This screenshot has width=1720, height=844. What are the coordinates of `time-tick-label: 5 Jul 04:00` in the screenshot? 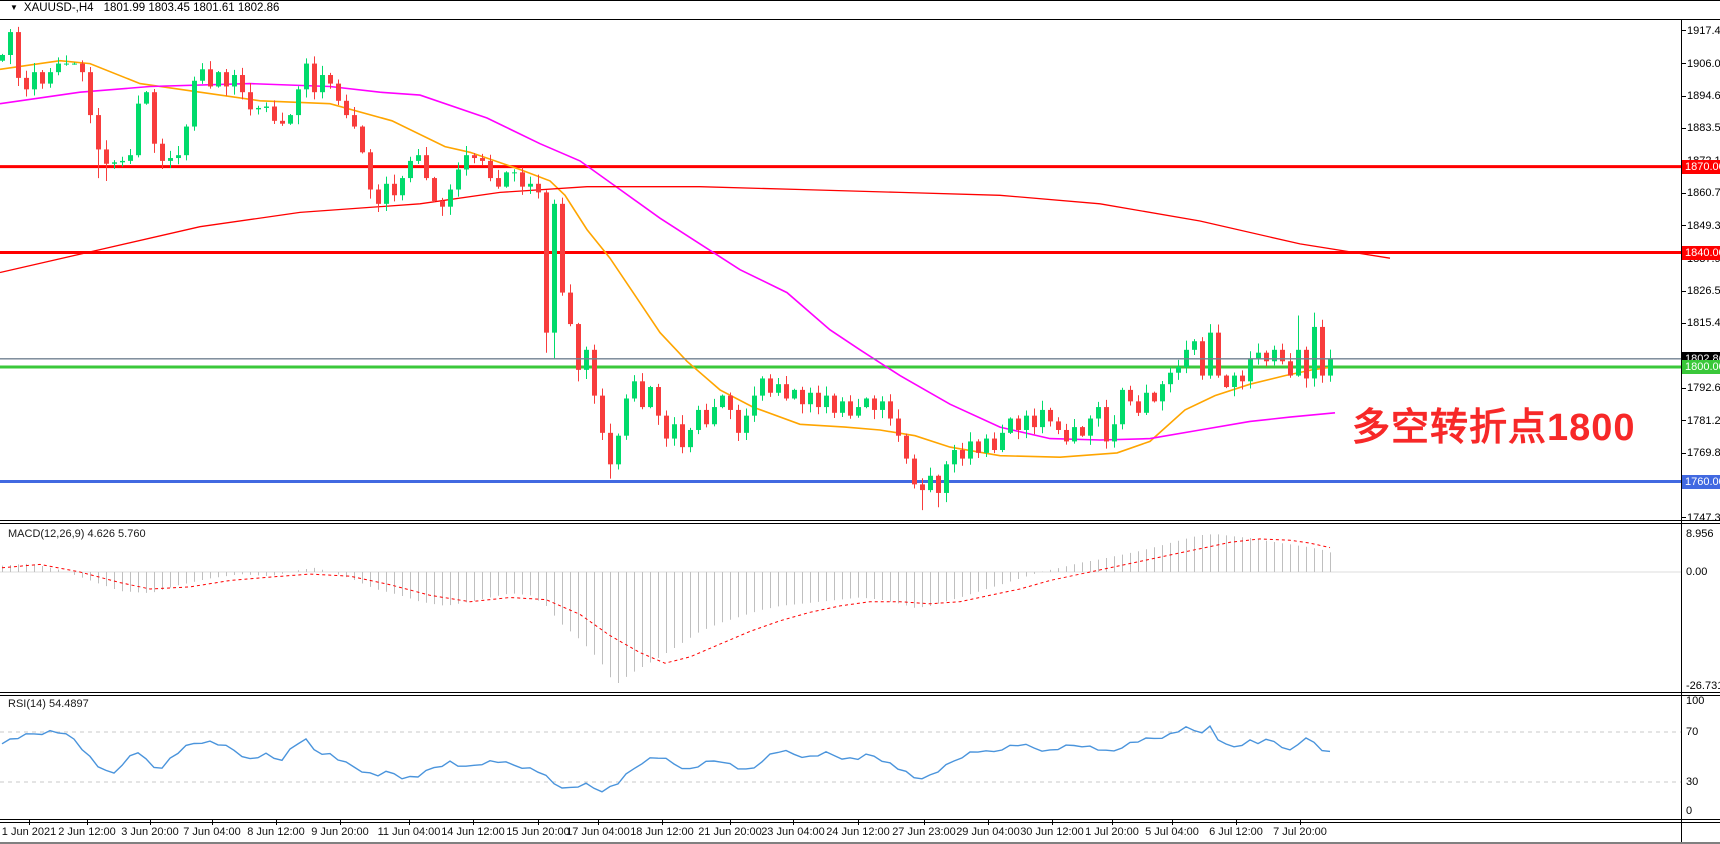 It's located at (1172, 832).